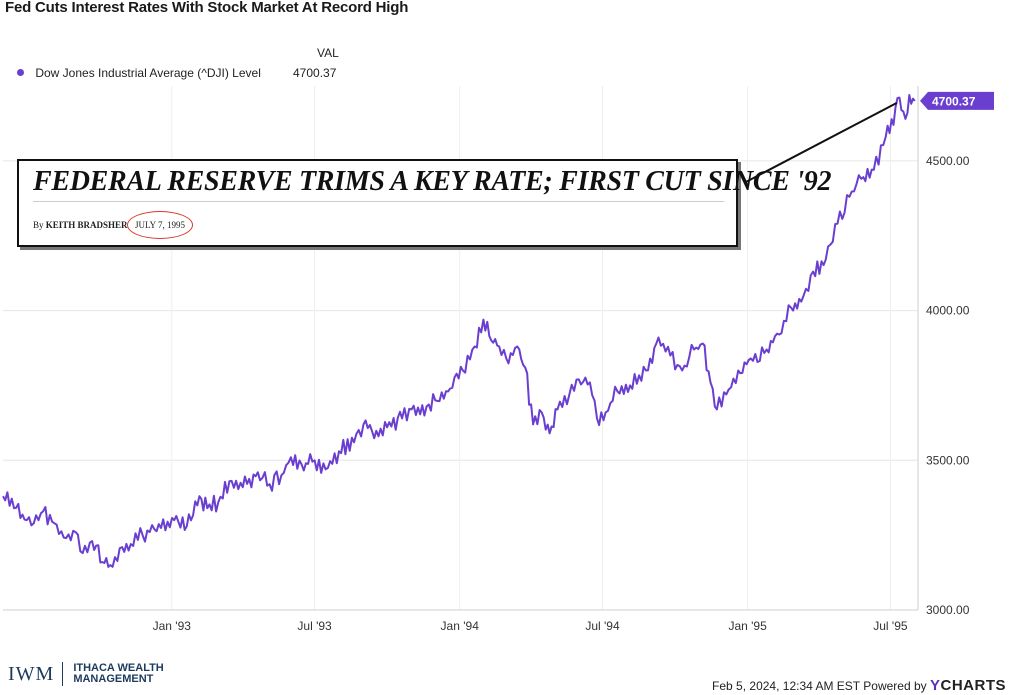  What do you see at coordinates (895, 686) in the screenshot?
I see `powered-by-label: Powered by` at bounding box center [895, 686].